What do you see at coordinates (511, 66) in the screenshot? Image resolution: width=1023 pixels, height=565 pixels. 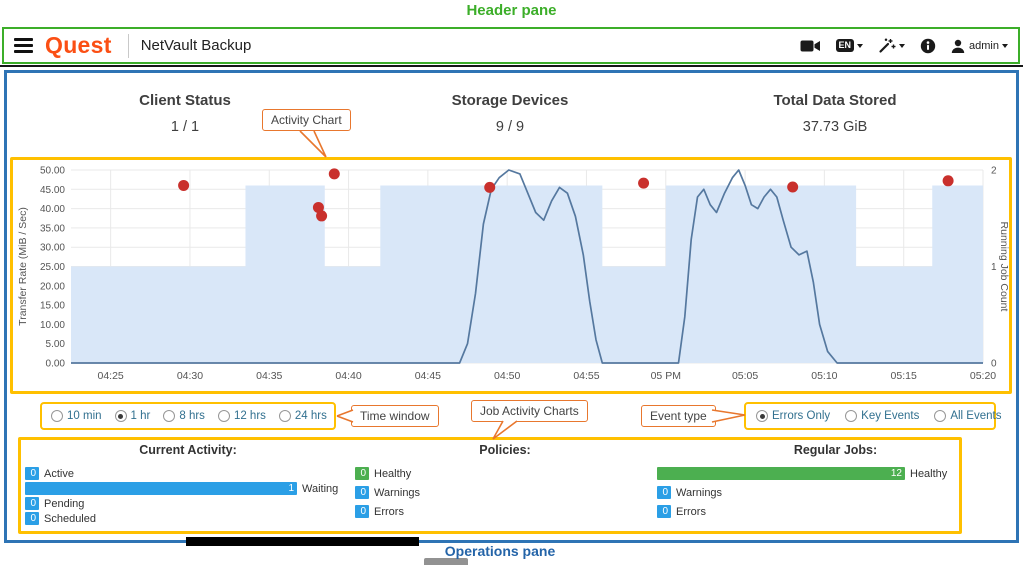 I see `header-underline` at bounding box center [511, 66].